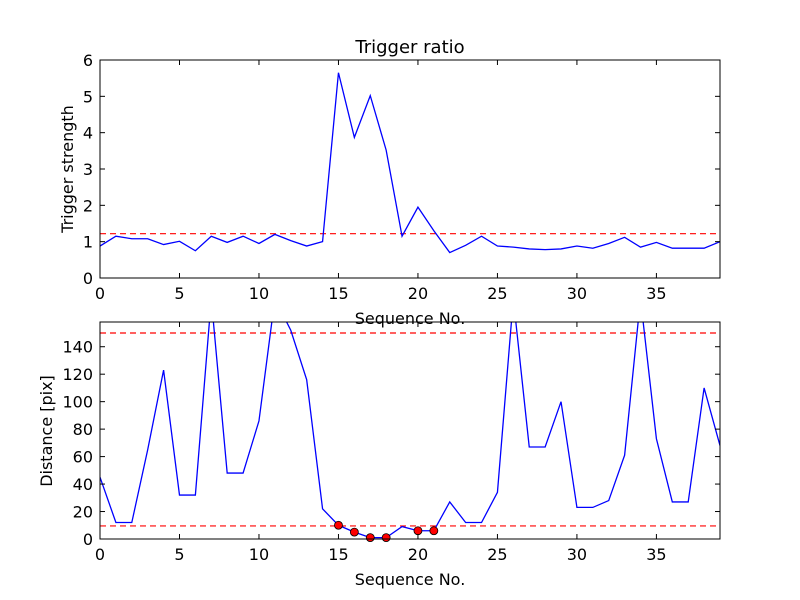  I want to click on y-tick-label: 60, so click(83, 457).